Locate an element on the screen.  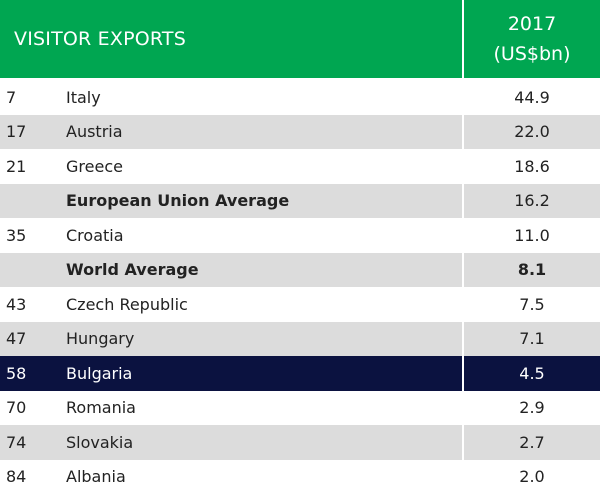
row-label-cell: 35 Croatia is located at coordinates (231, 235).